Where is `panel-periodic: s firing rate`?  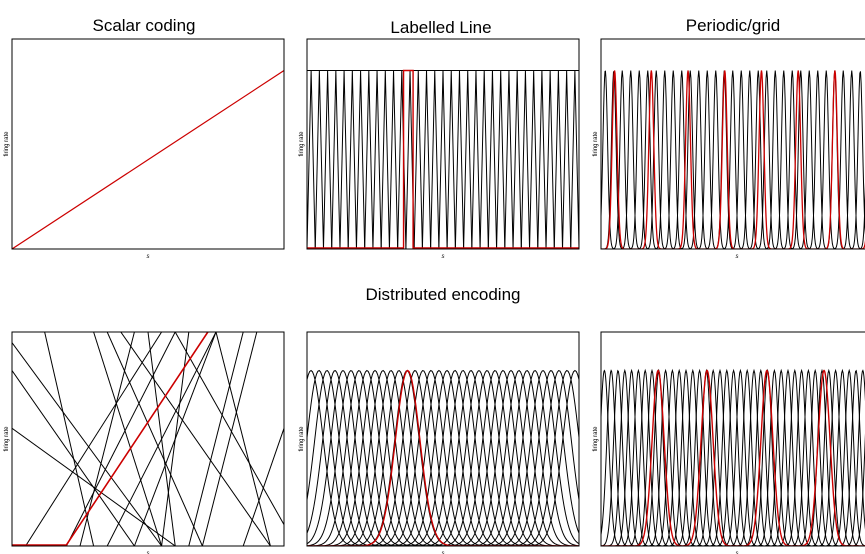 panel-periodic: s firing rate is located at coordinates (729, 149).